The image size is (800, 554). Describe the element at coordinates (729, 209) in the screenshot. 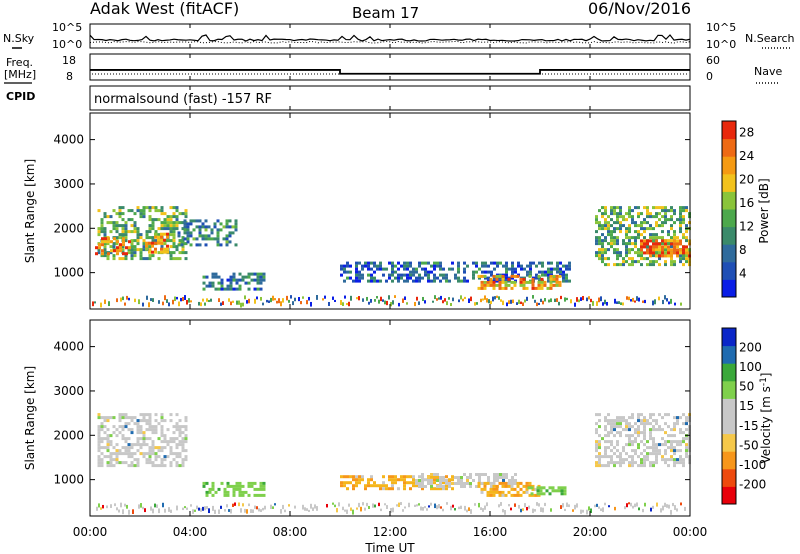

I see `colorbar-frame` at that location.